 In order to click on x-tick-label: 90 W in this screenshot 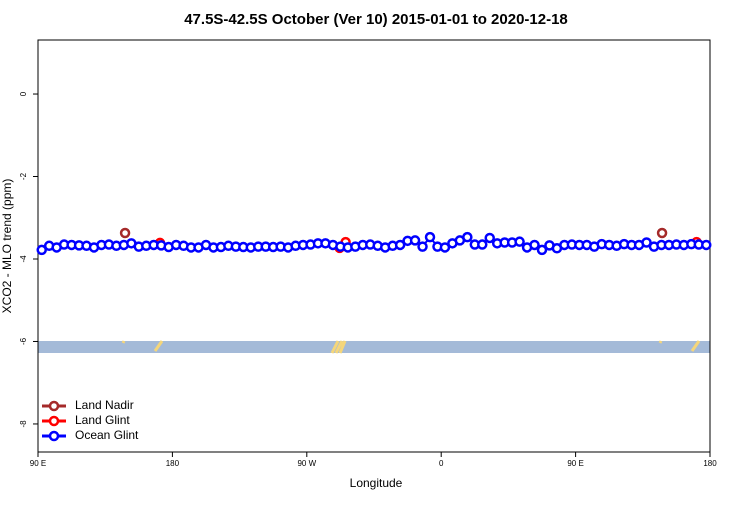, I will do `click(306, 463)`.